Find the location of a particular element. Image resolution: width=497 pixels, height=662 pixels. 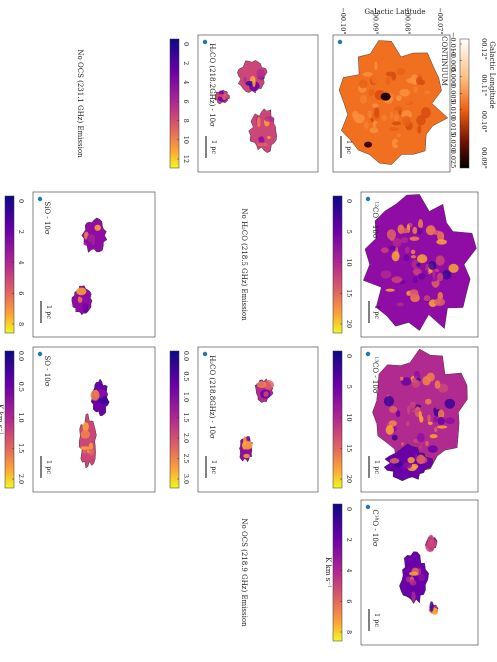

panel-label: SO - 10σ is located at coordinates (47, 370).